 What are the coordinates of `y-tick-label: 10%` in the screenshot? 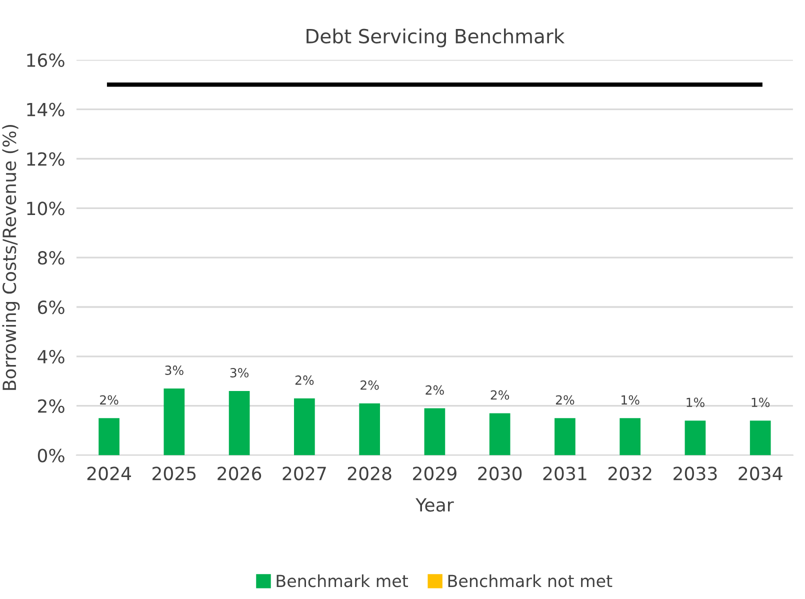 It's located at (45, 209).